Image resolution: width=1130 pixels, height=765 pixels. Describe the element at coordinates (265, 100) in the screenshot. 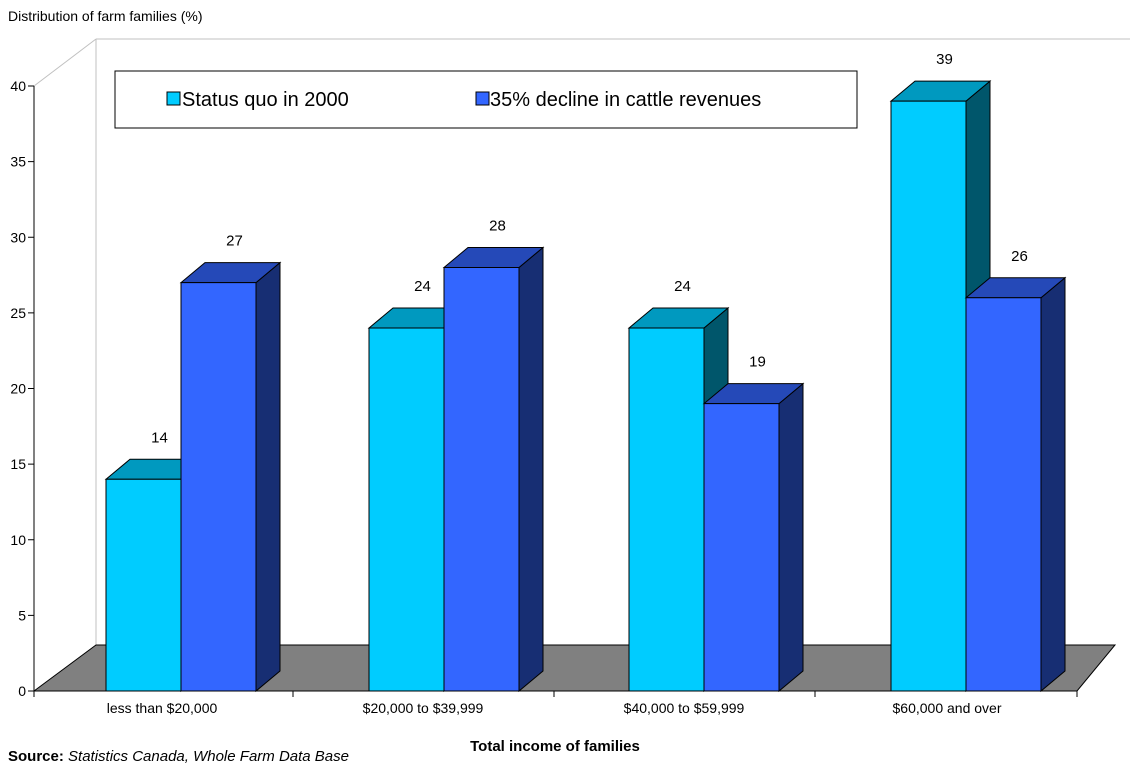

I see `legend-label-status-quo: Status quo in 2000` at that location.